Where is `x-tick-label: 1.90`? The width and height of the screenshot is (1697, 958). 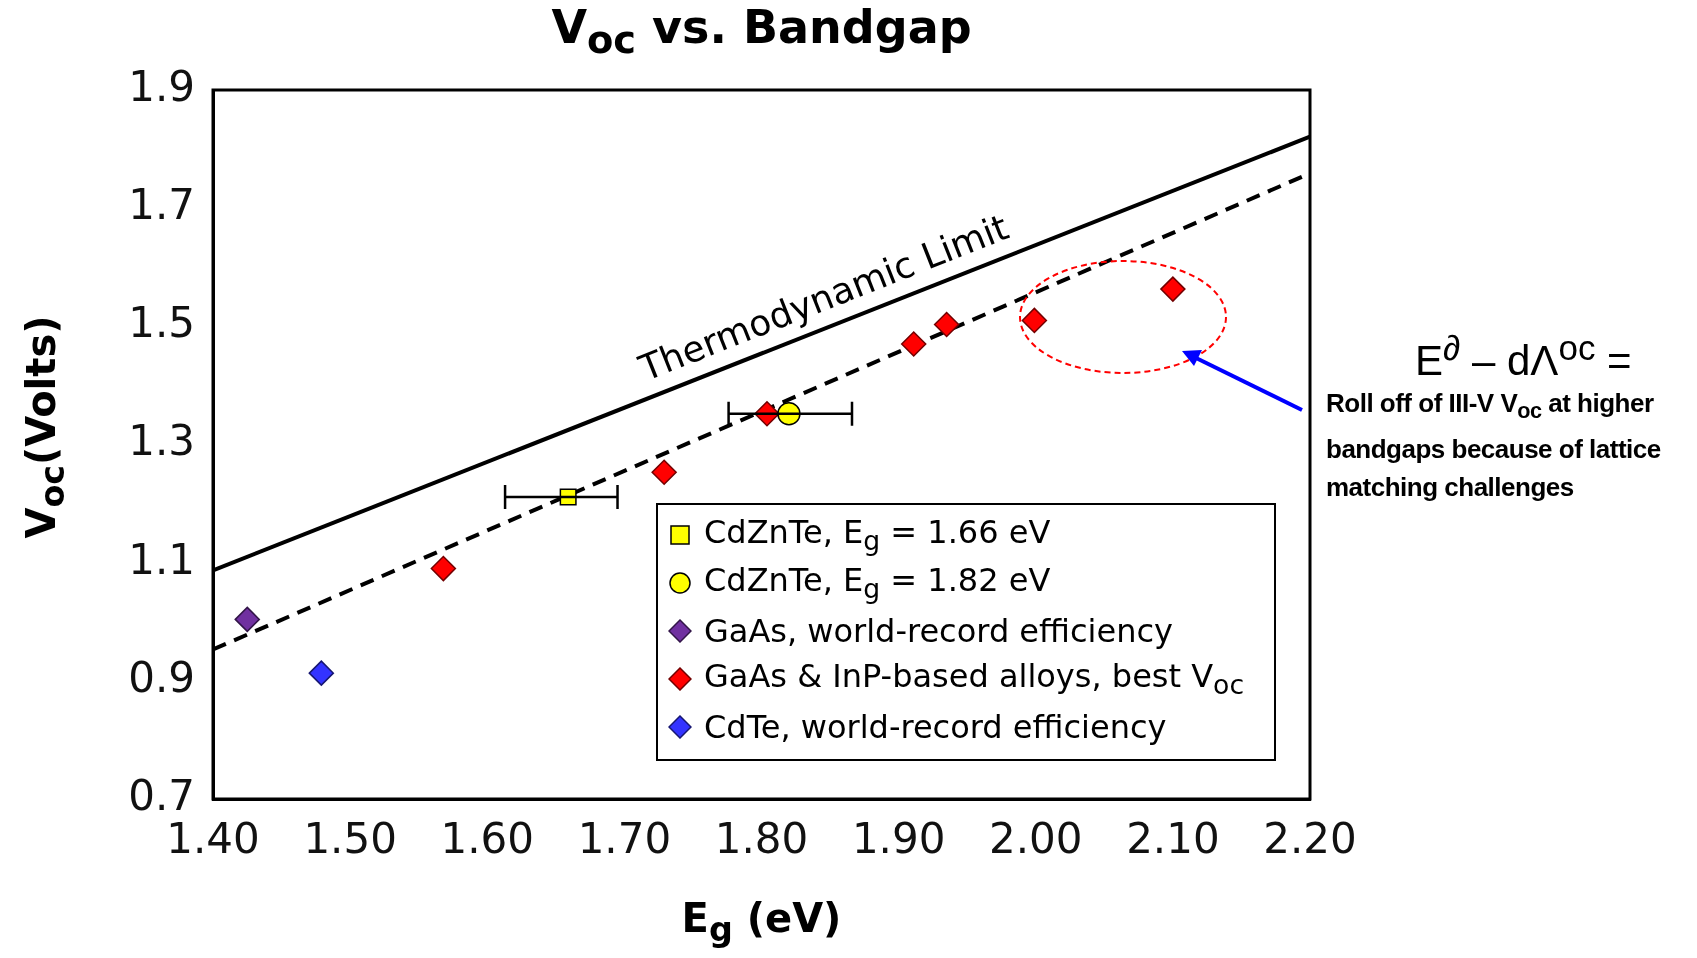
x-tick-label: 1.90 is located at coordinates (898, 839).